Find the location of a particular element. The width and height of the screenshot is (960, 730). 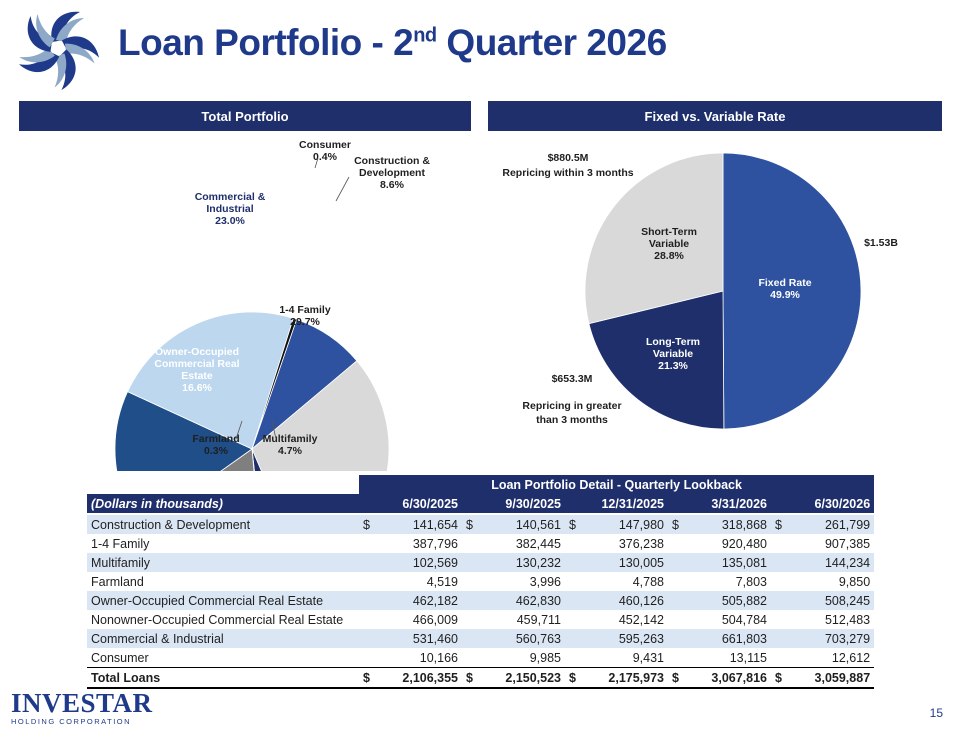

page-title: Loan Portfolio - 2nd Quarter 2026 is located at coordinates (392, 42).